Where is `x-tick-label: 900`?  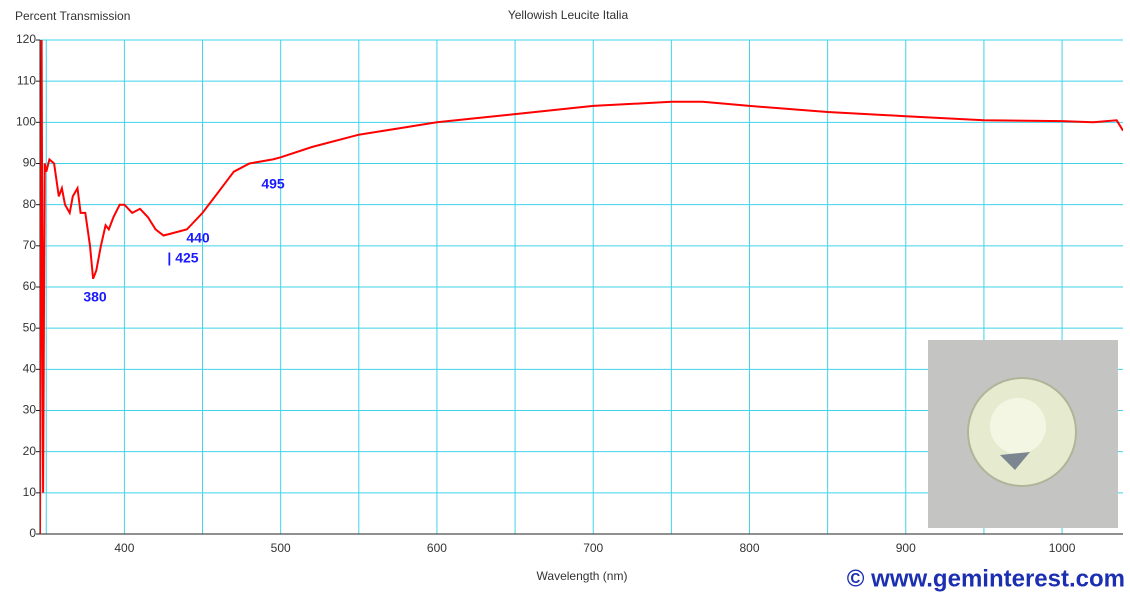
x-tick-label: 900 is located at coordinates (906, 548).